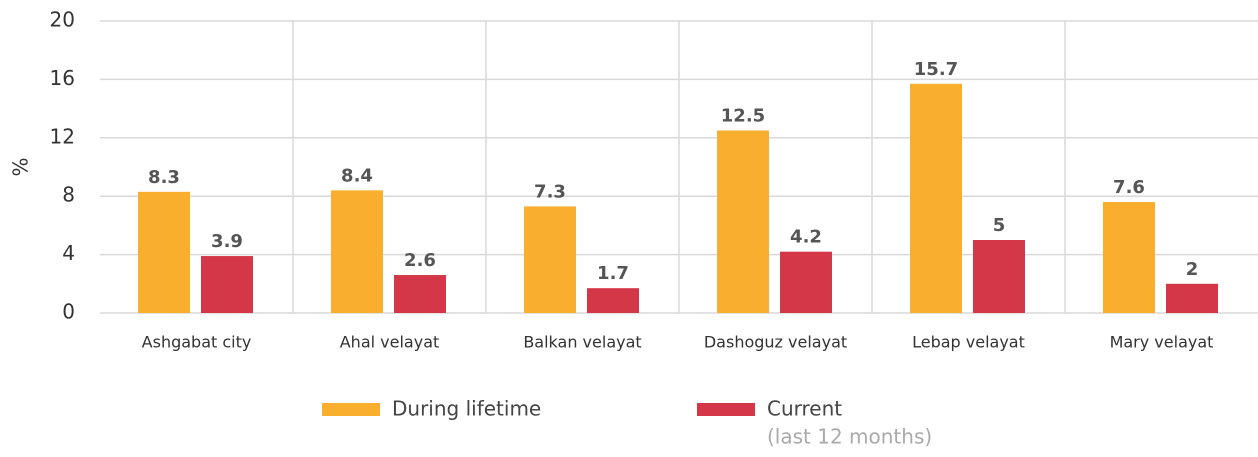  I want to click on y-tick-label: 12, so click(62, 136).